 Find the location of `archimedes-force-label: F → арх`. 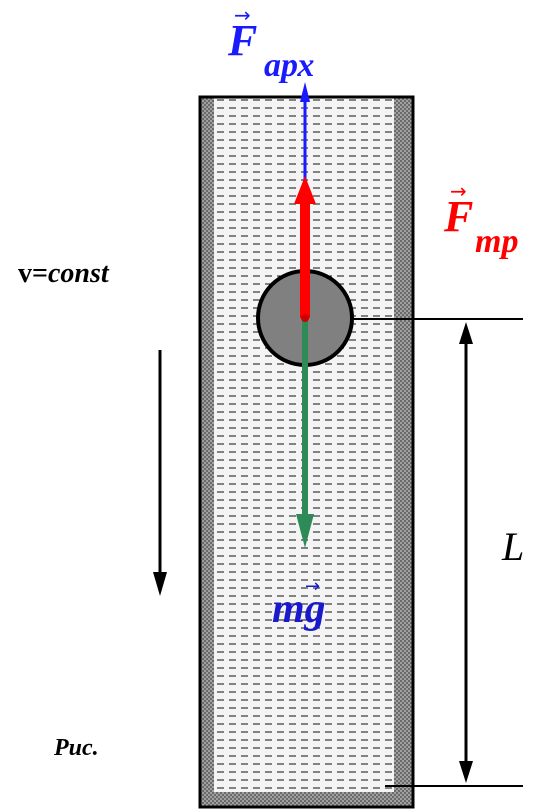

archimedes-force-label: F → арх is located at coordinates (270, 43).